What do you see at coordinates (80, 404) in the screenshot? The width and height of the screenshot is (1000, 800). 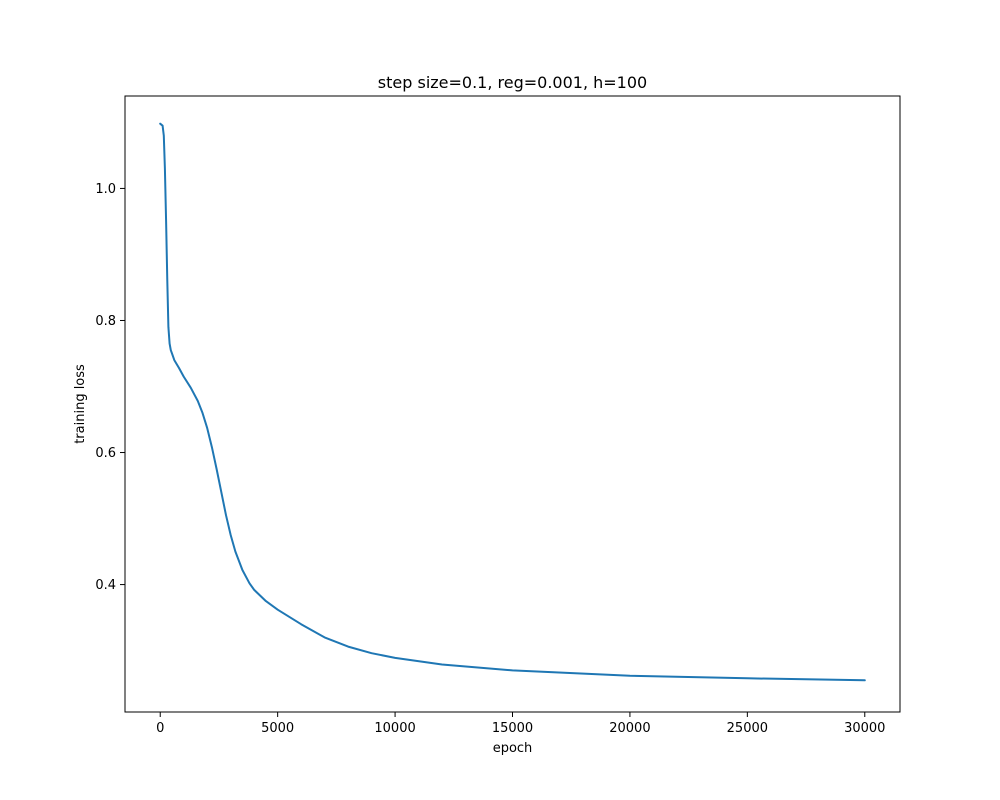 I see `y-axis-label: training loss` at bounding box center [80, 404].